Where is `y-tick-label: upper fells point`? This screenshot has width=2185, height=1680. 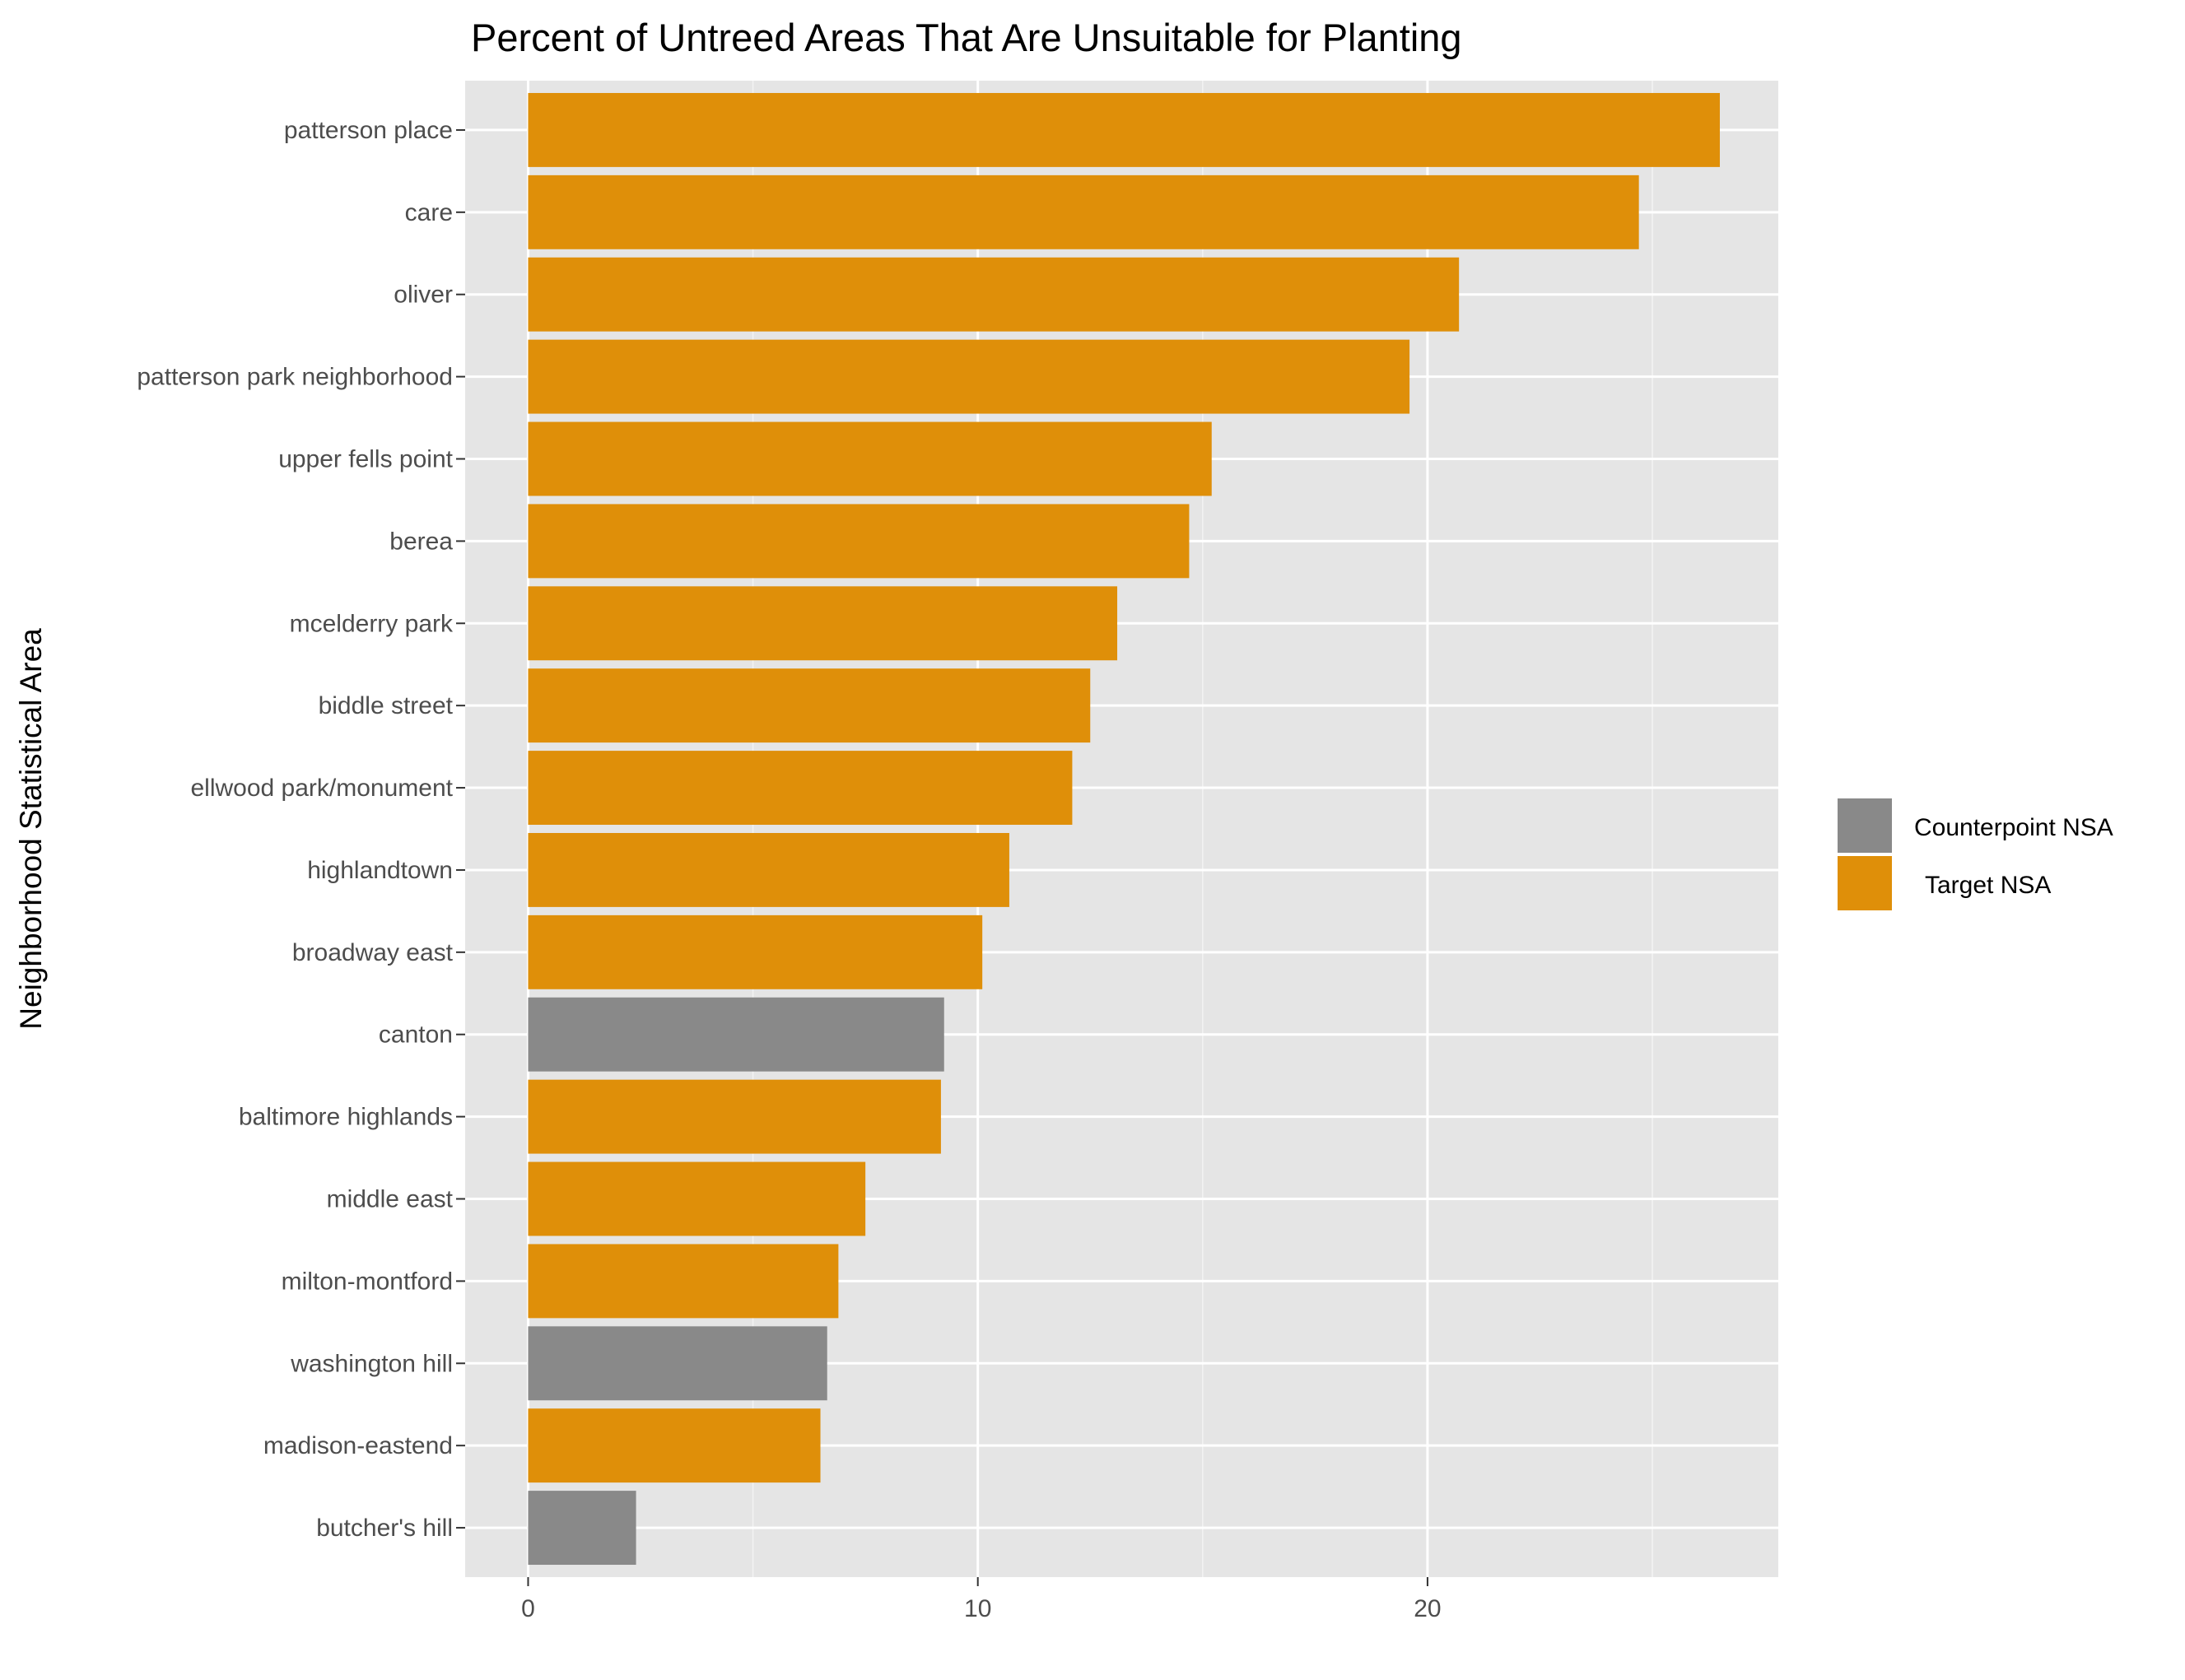 y-tick-label: upper fells point is located at coordinates (365, 459).